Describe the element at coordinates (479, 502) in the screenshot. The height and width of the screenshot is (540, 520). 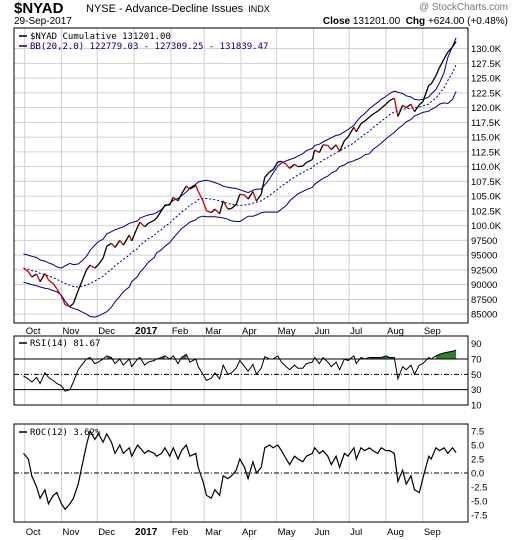
I see `roc-tick-label: -5.0` at that location.